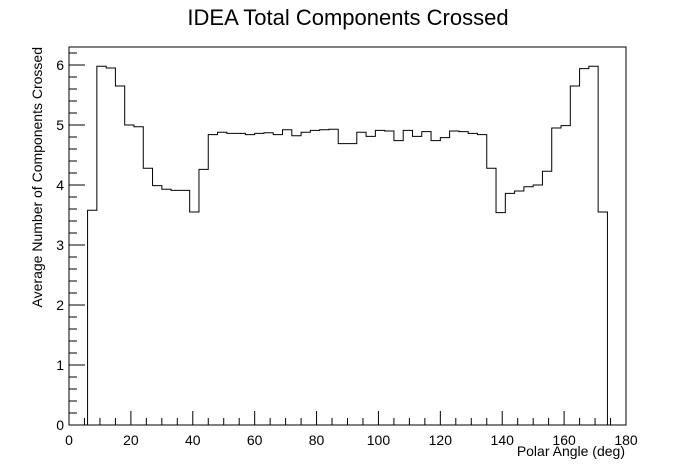 This screenshot has height=472, width=696. What do you see at coordinates (60, 125) in the screenshot?
I see `y-tick-label: 5` at bounding box center [60, 125].